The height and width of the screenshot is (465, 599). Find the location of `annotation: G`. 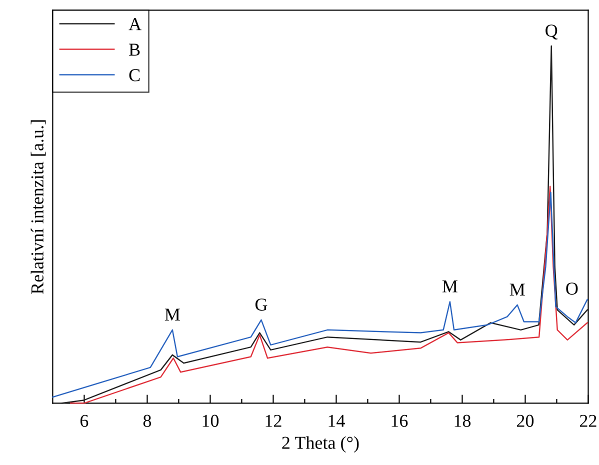

annotation: G is located at coordinates (261, 304).